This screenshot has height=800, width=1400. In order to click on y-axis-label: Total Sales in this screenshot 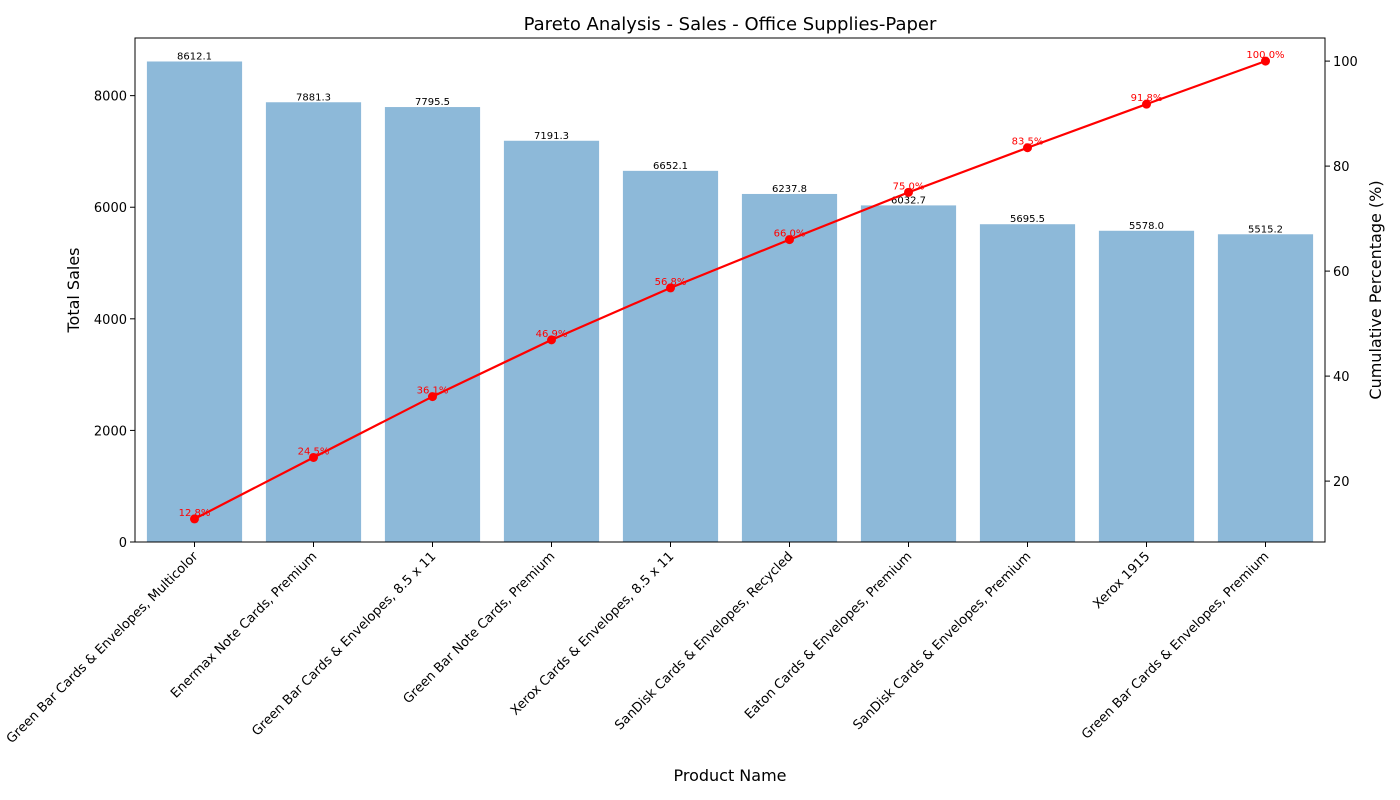, I will do `click(73, 290)`.